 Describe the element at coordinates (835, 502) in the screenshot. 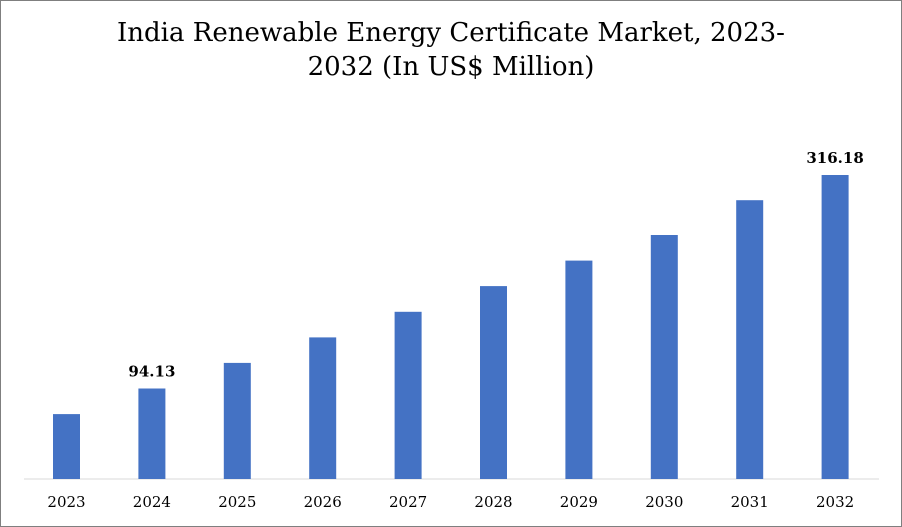

I see `x-tick-label-2032: 2032` at that location.